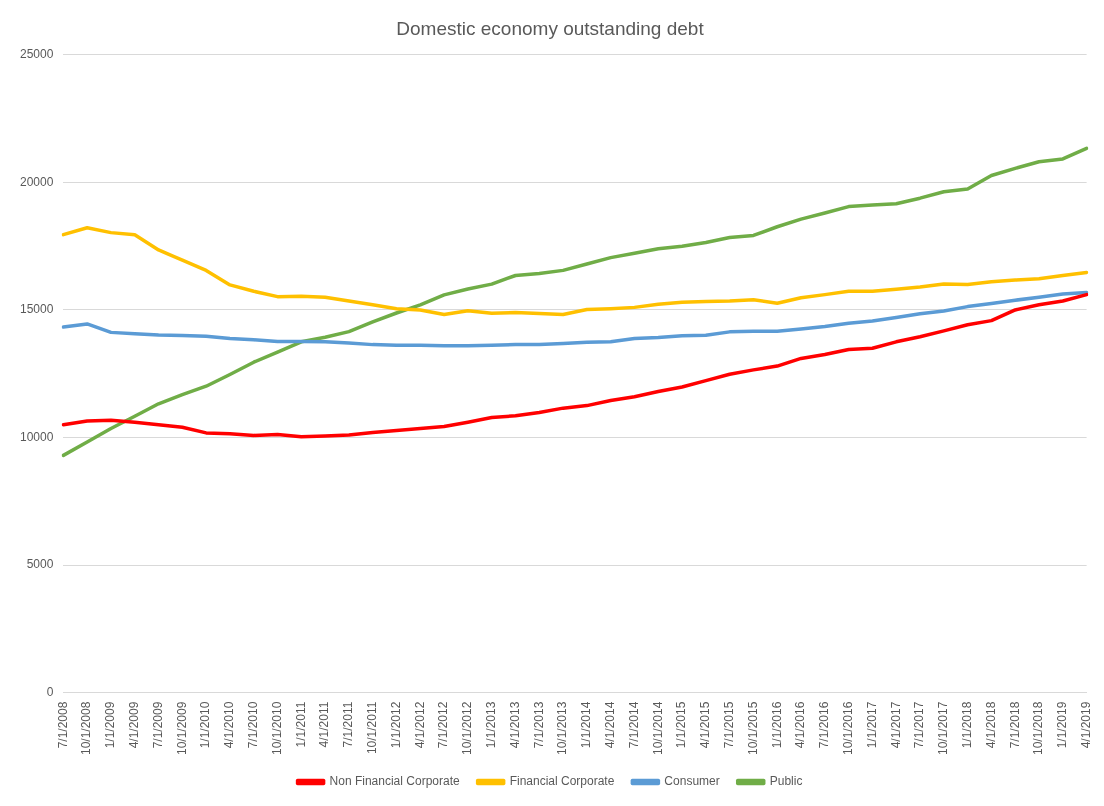 This screenshot has height=806, width=1104. Describe the element at coordinates (36, 436) in the screenshot. I see `y-tick-label: 10000` at that location.